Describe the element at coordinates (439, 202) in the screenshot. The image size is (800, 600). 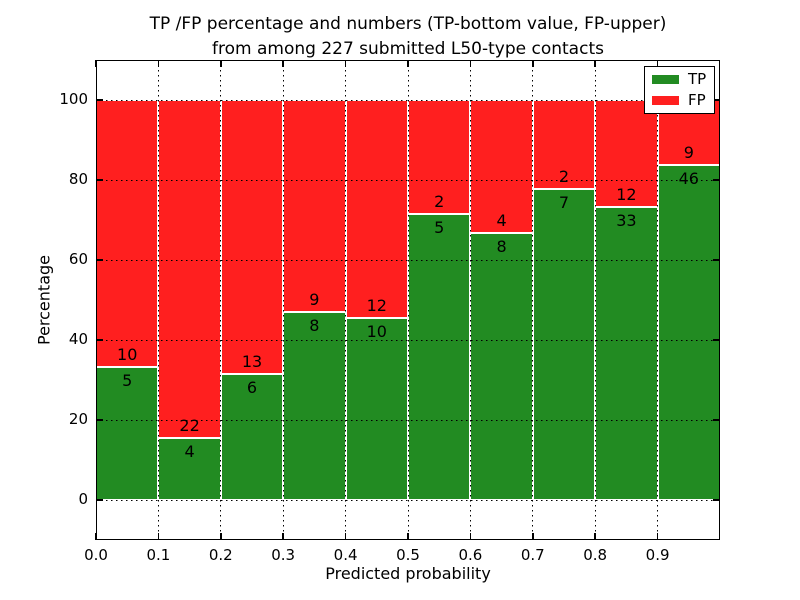
I see `fp-count-label: 2` at that location.